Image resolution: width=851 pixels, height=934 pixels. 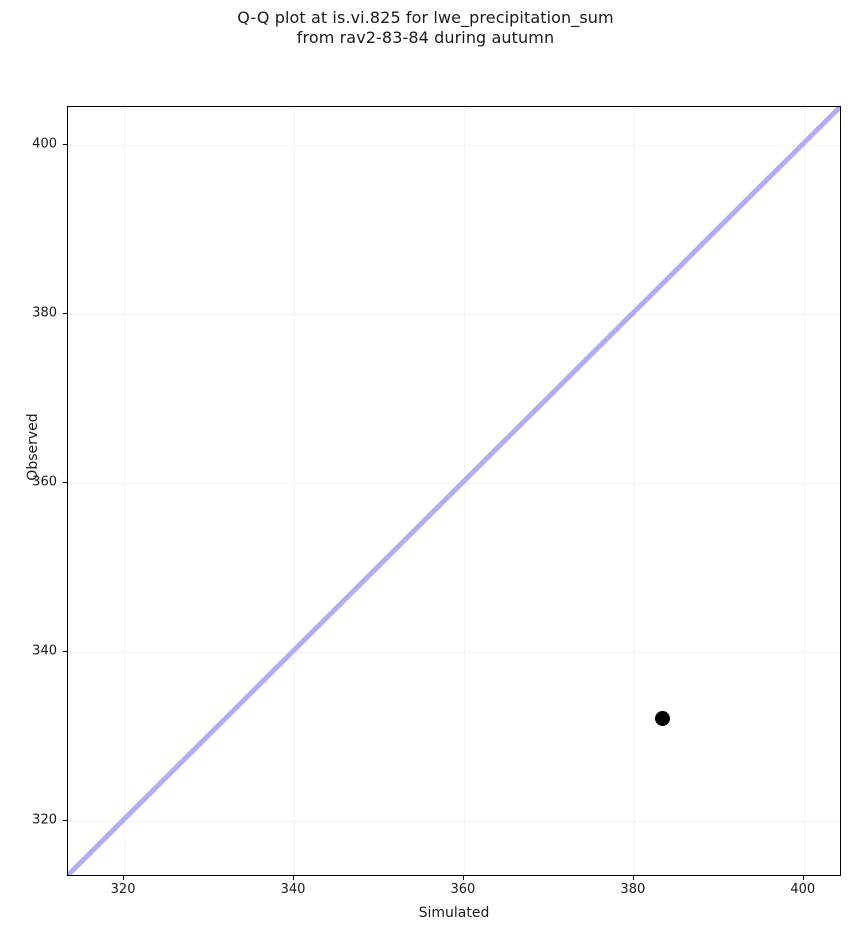 What do you see at coordinates (44, 651) in the screenshot?
I see `y-tick-label: 340` at bounding box center [44, 651].